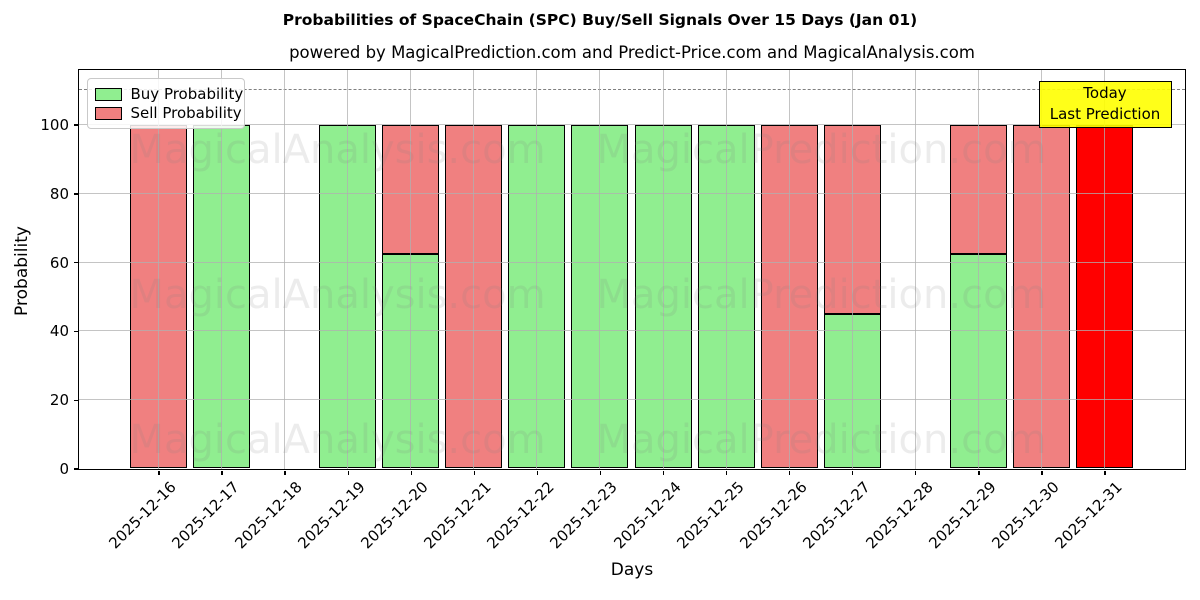 This screenshot has height=600, width=1200. What do you see at coordinates (64, 469) in the screenshot?
I see `y-tick-label-0: 0` at bounding box center [64, 469].